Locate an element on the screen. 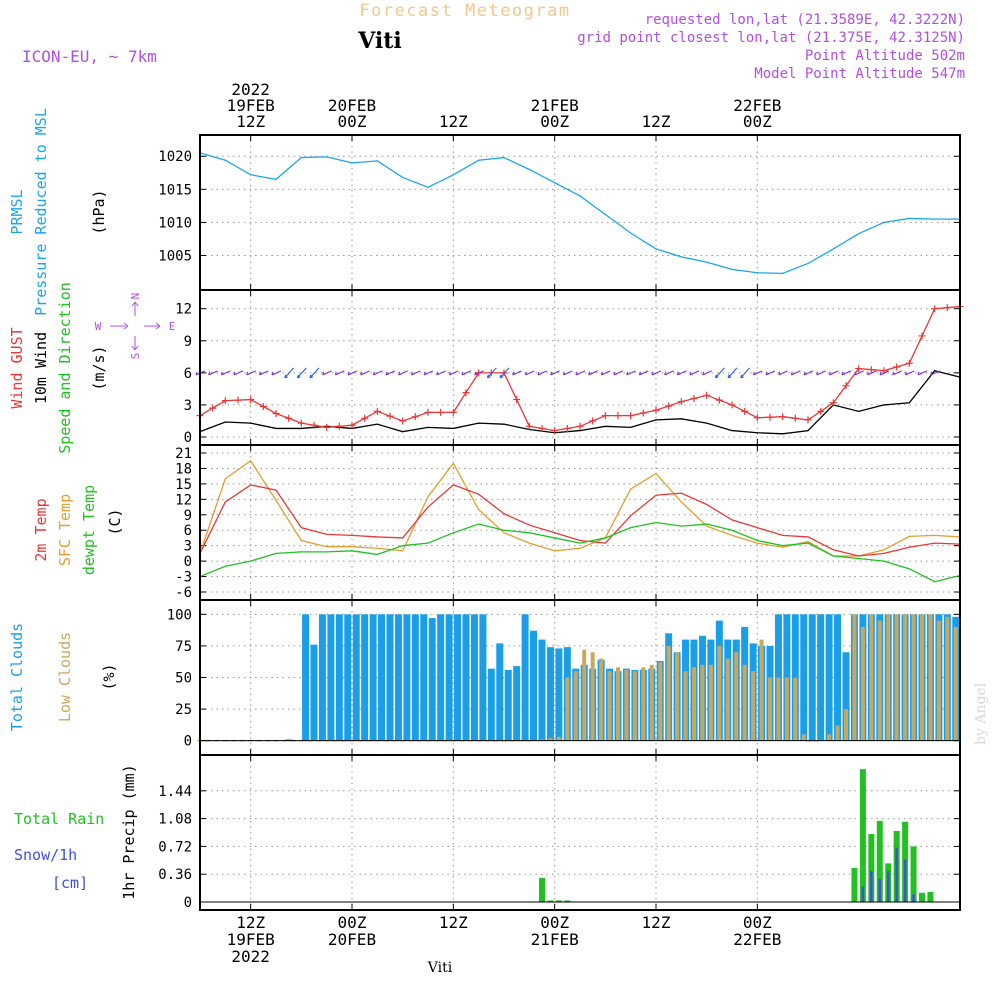  chart-title: Forecast Meteogram is located at coordinates (464, 11).